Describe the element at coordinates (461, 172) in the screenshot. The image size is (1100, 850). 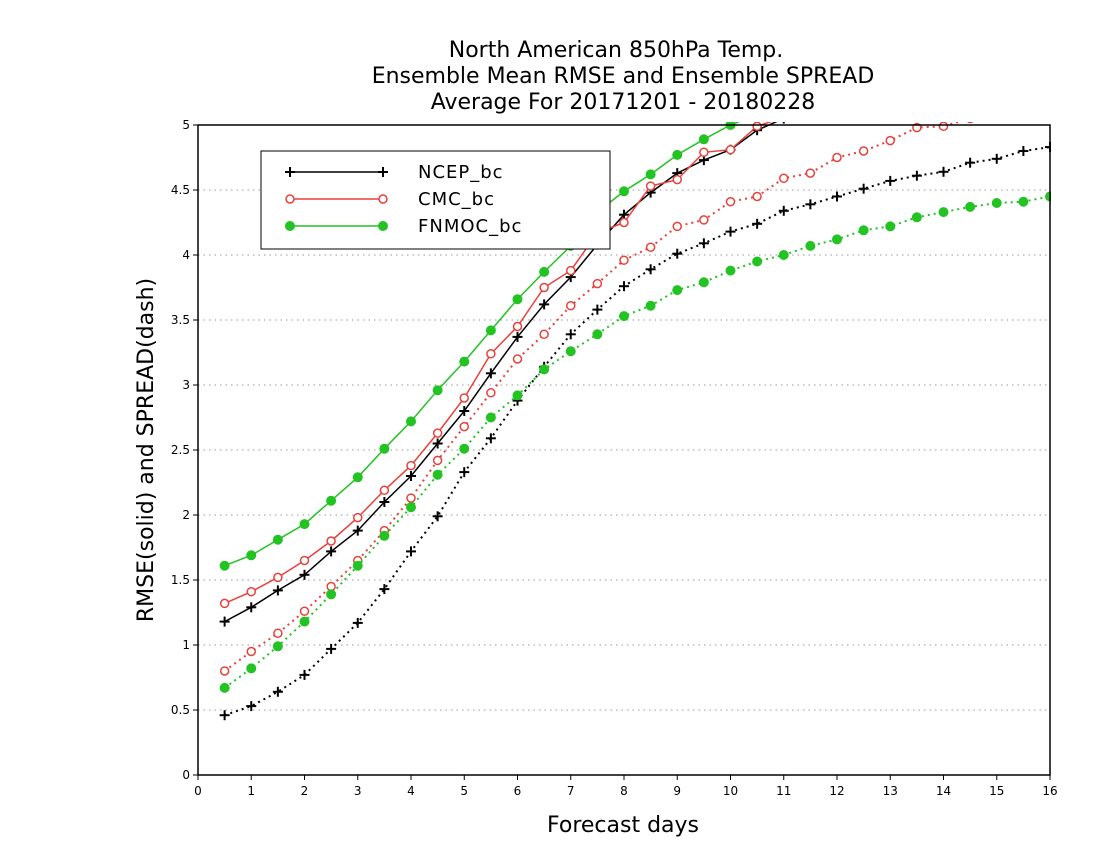
I see `legend-label: NCEP_bc` at that location.